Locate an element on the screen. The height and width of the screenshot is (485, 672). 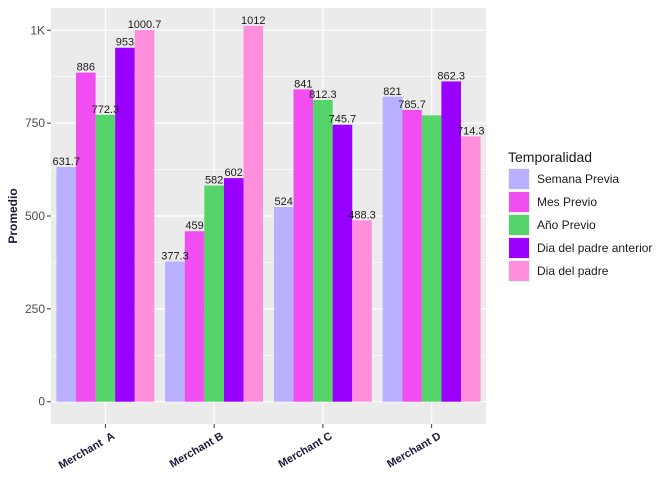
data-label: 841 is located at coordinates (303, 84).